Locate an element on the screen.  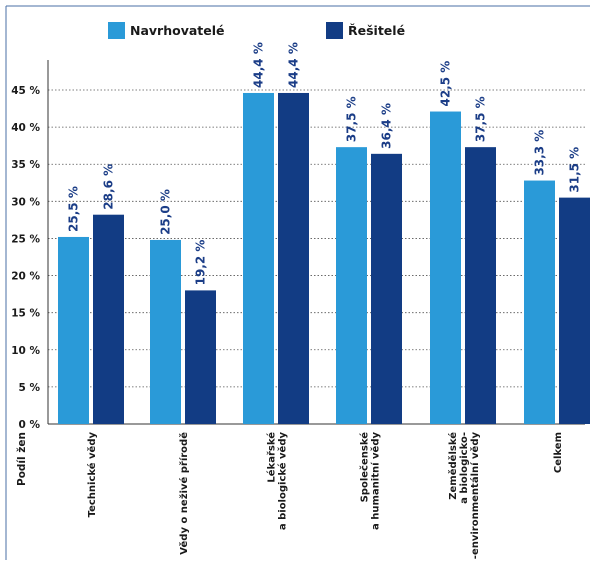
data-label: 25,5 % is located at coordinates (74, 209).